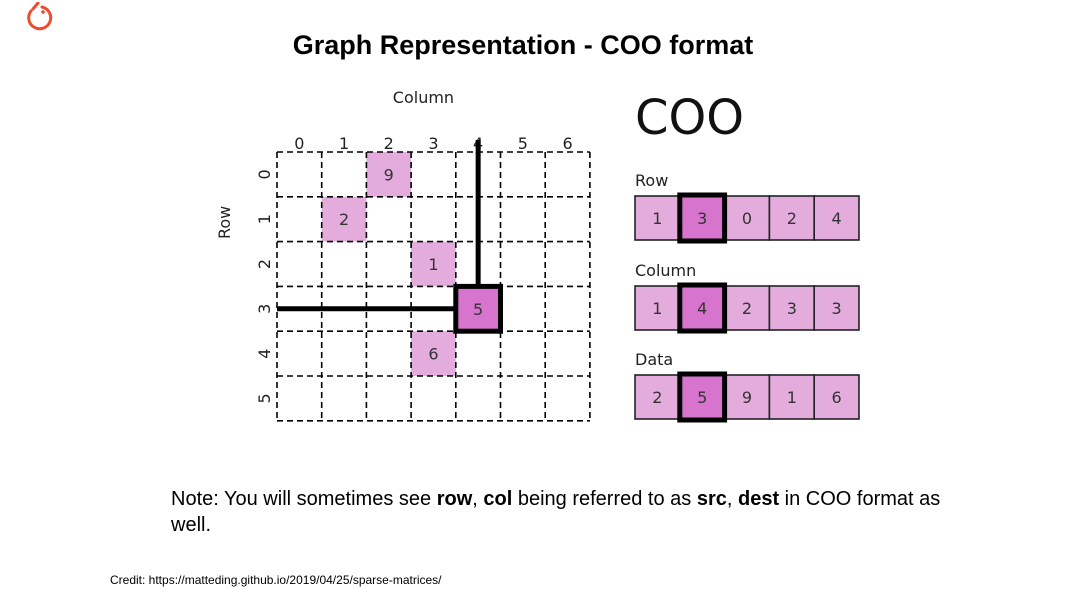 This screenshot has height=589, width=1077. What do you see at coordinates (498, 499) in the screenshot?
I see `note-part: col` at bounding box center [498, 499].